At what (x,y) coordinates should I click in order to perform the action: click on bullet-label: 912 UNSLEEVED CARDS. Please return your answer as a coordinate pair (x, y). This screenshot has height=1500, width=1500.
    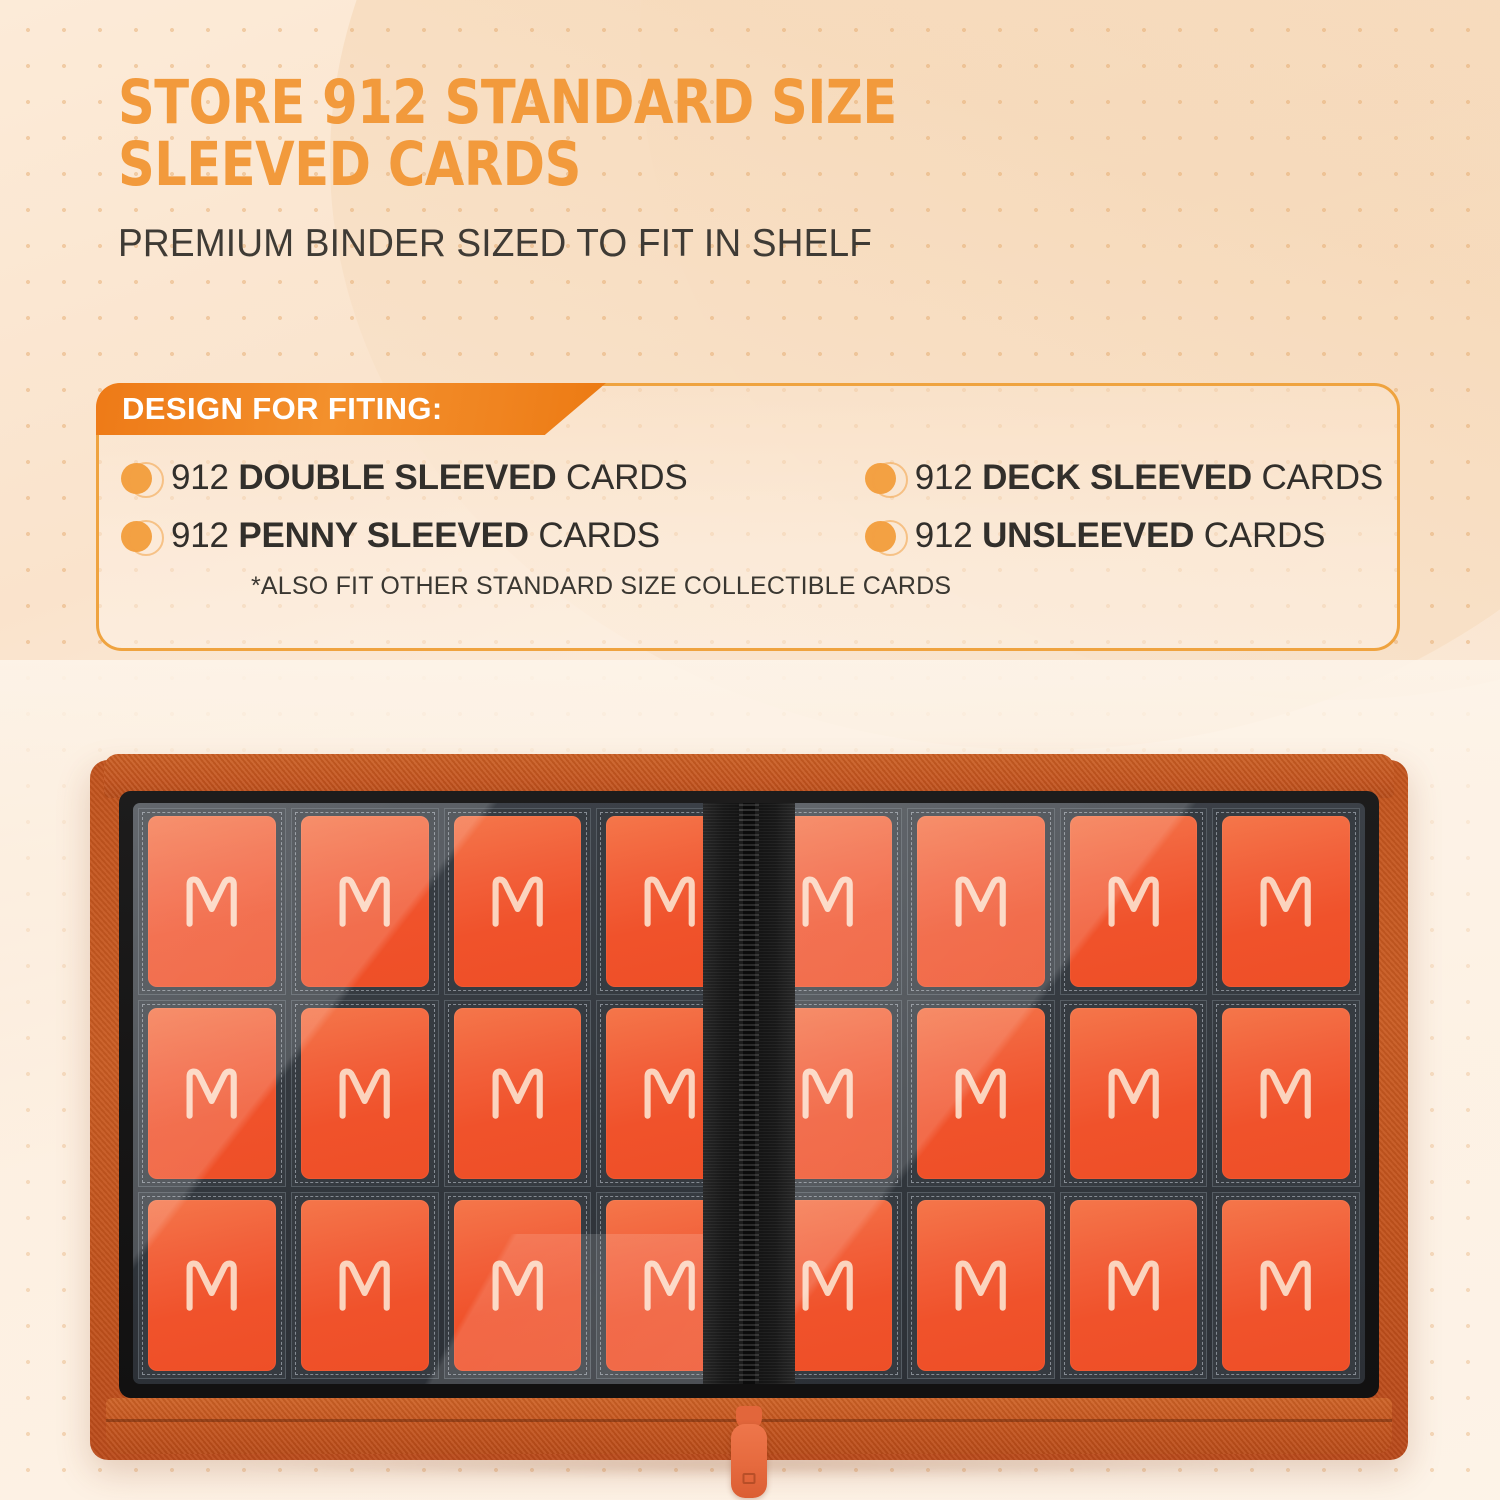
    Looking at the image, I should click on (1120, 536).